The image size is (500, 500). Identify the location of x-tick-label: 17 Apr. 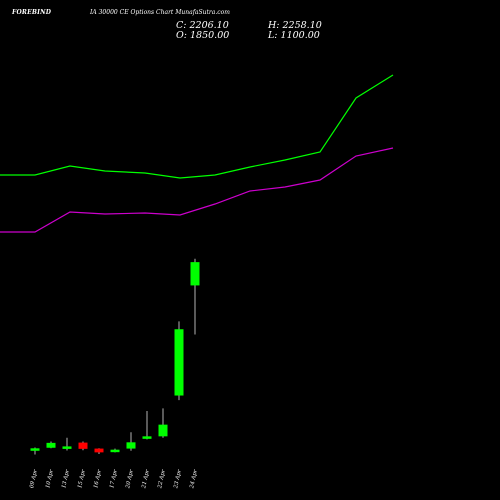
(114, 479).